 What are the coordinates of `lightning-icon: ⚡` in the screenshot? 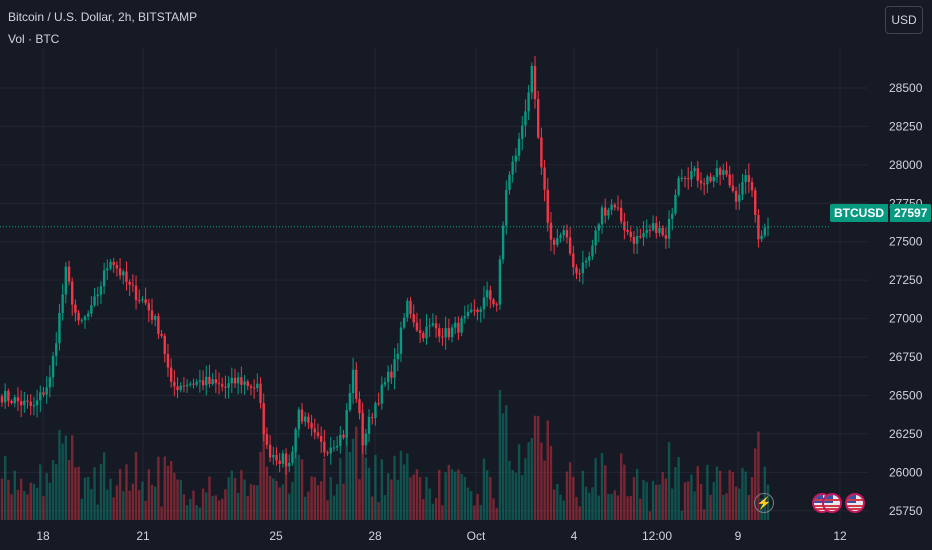 It's located at (764, 503).